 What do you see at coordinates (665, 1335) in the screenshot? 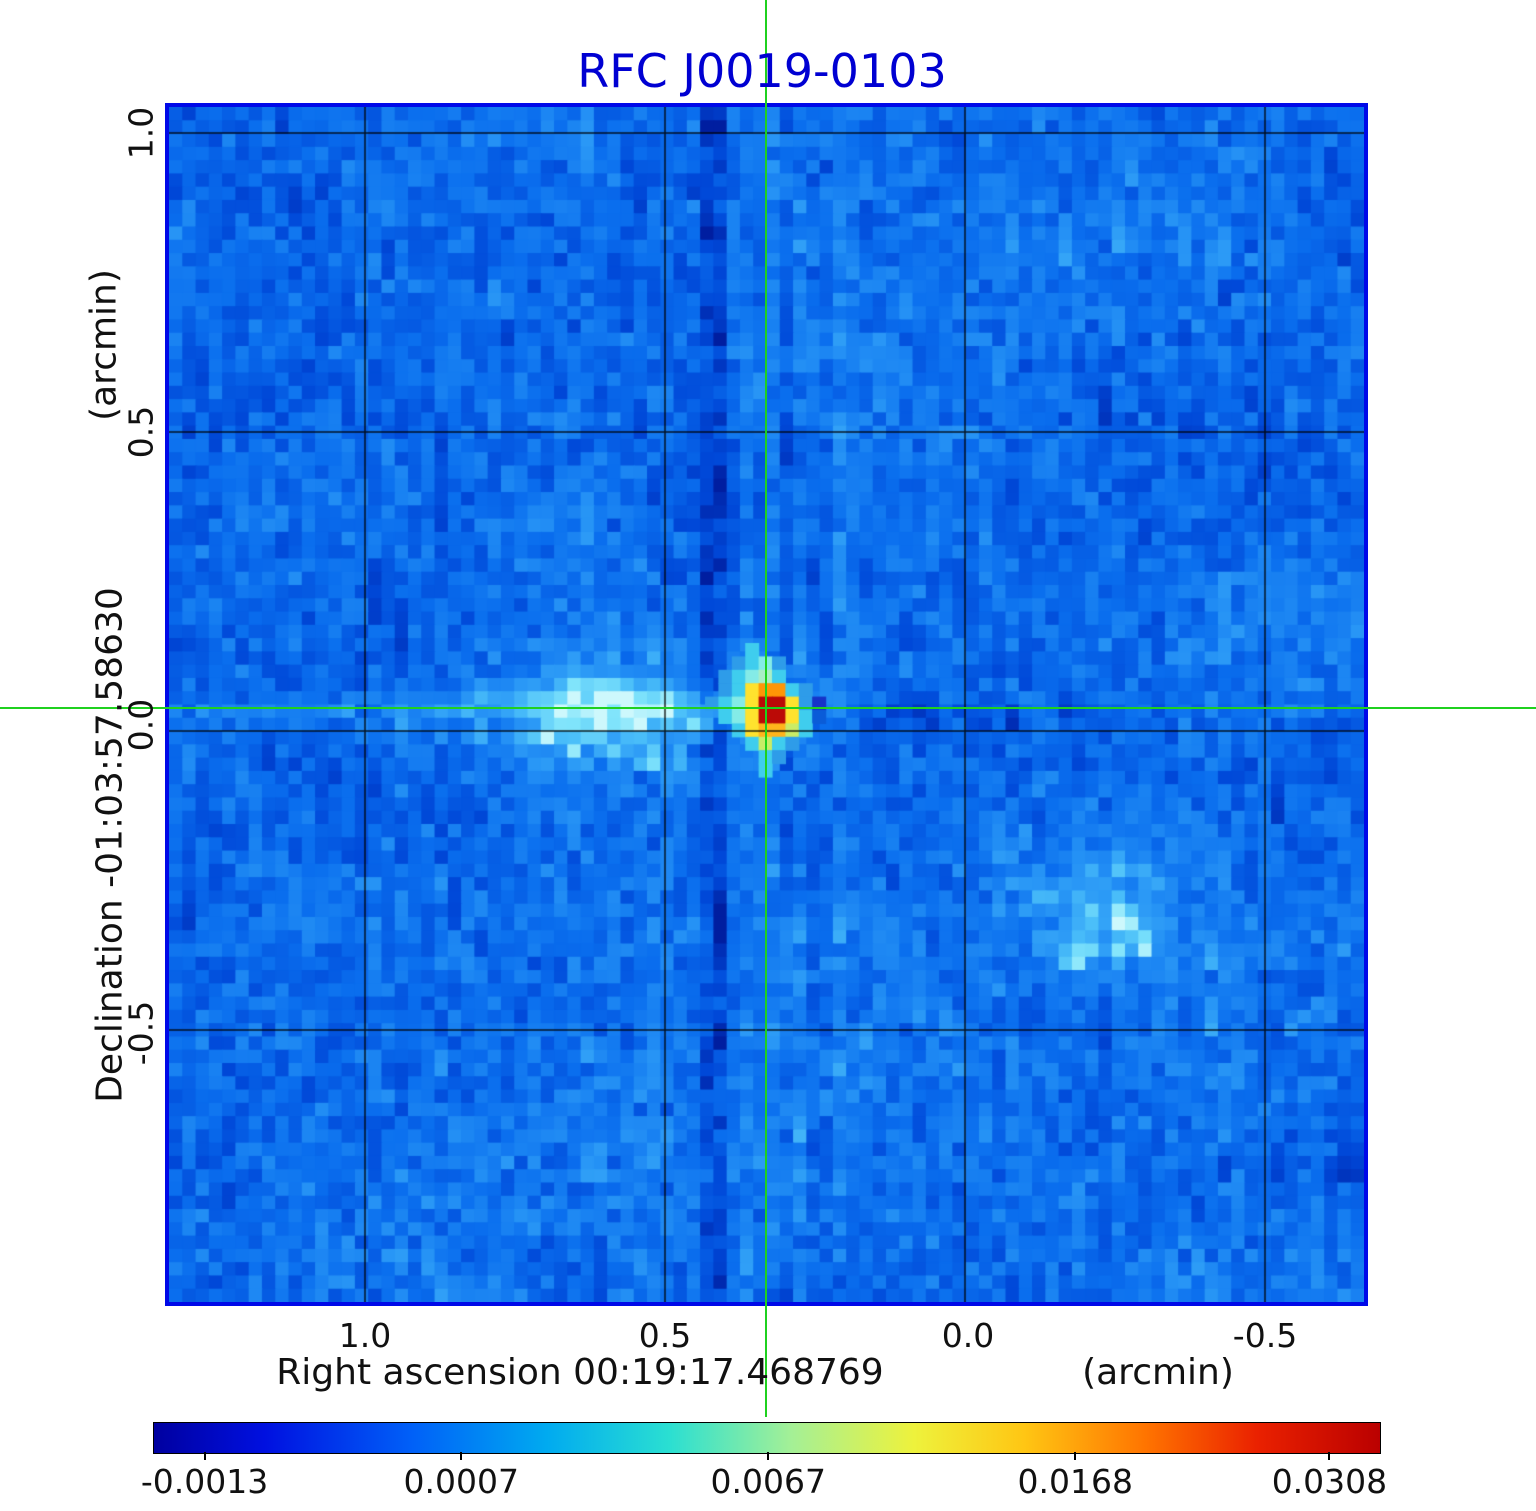
I see `x-tick-label: 0.5` at bounding box center [665, 1335].